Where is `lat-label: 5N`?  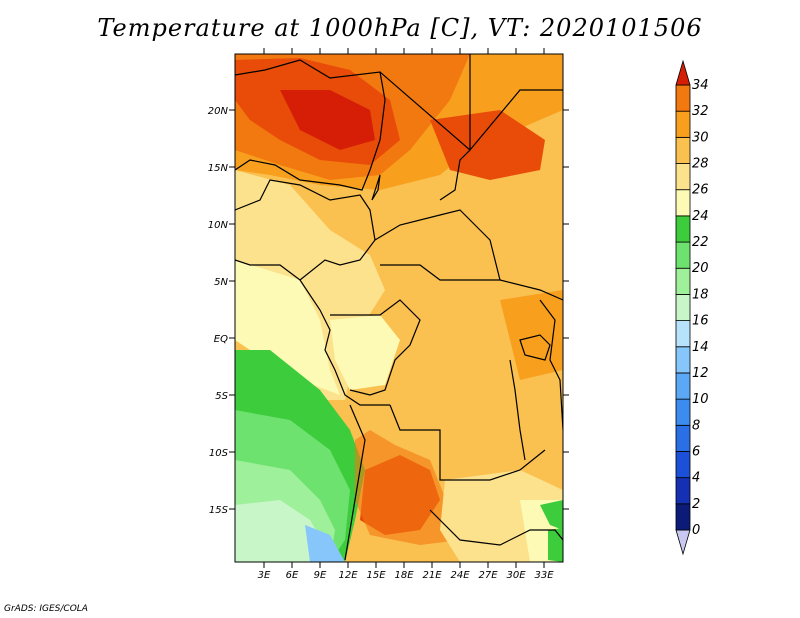
lat-label: 5N is located at coordinates (221, 282).